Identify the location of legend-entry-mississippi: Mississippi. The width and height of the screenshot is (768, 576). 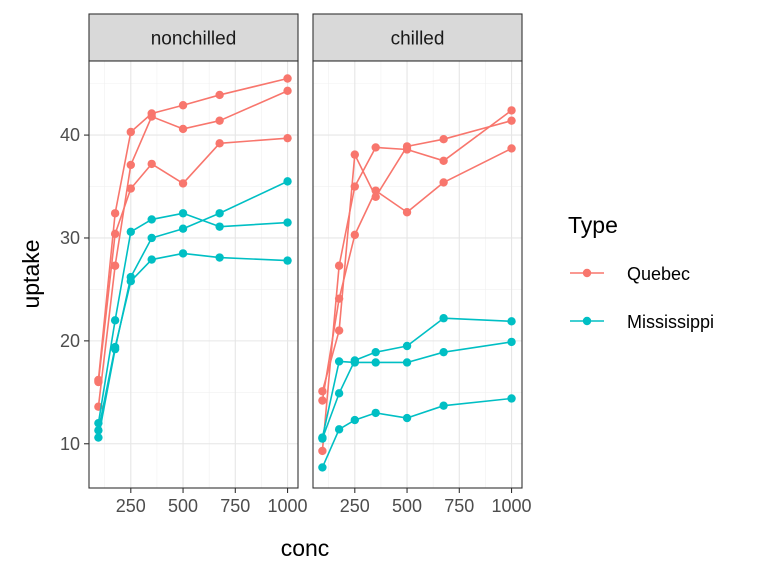
(642, 322).